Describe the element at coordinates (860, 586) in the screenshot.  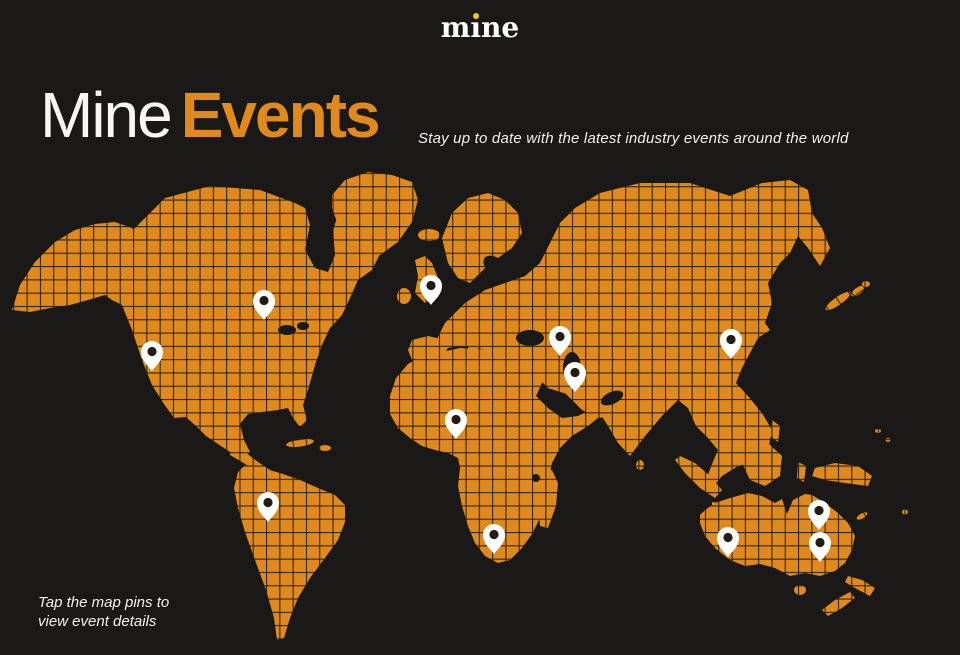
I see `landmass-new-zealand-north` at that location.